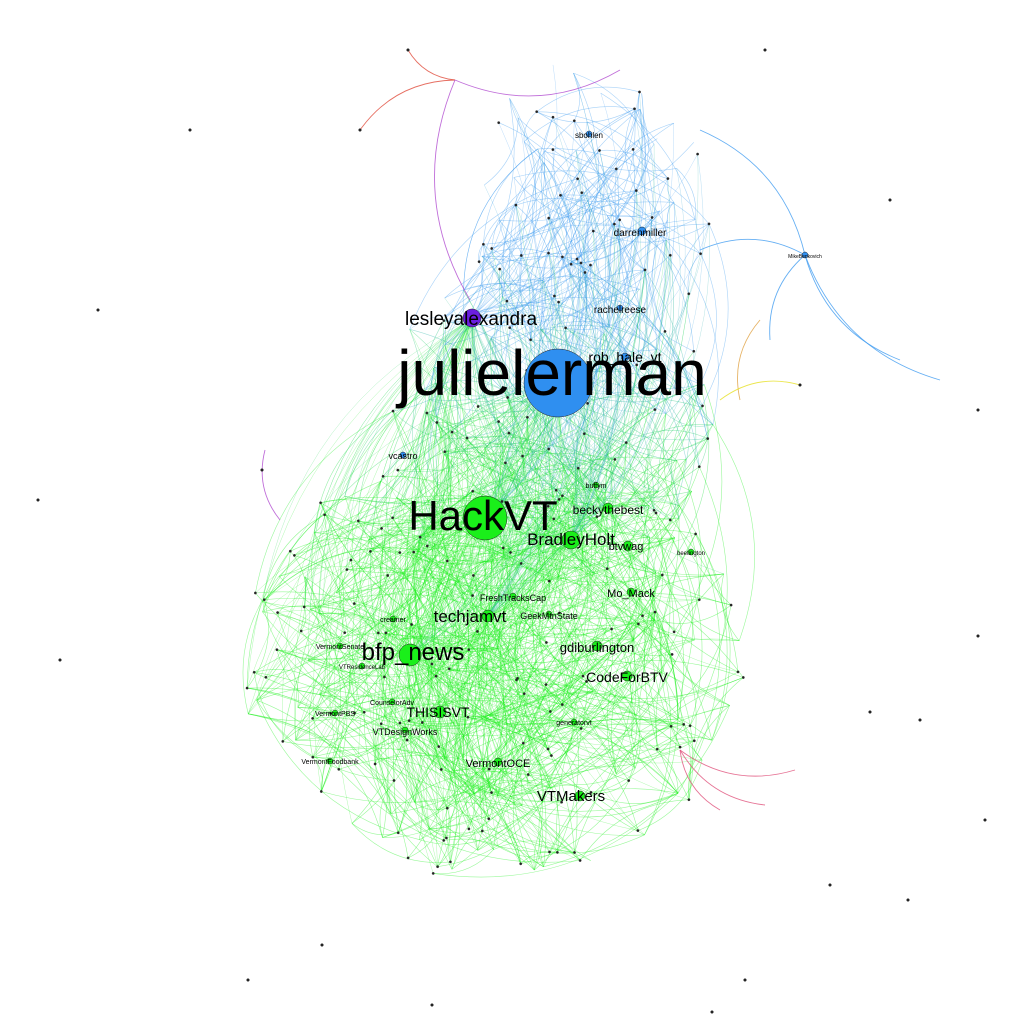  Describe the element at coordinates (580, 796) in the screenshot. I see `node-vtmakers` at that location.